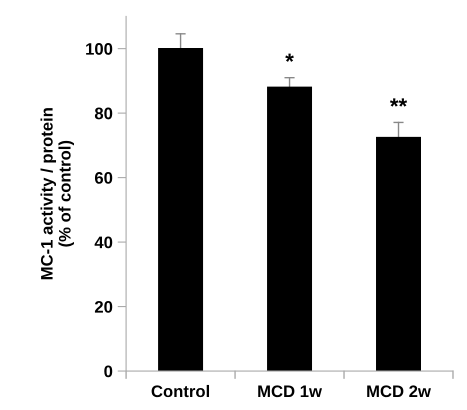  What do you see at coordinates (399, 391) in the screenshot?
I see `x-tick-label: MCD 2w` at bounding box center [399, 391].